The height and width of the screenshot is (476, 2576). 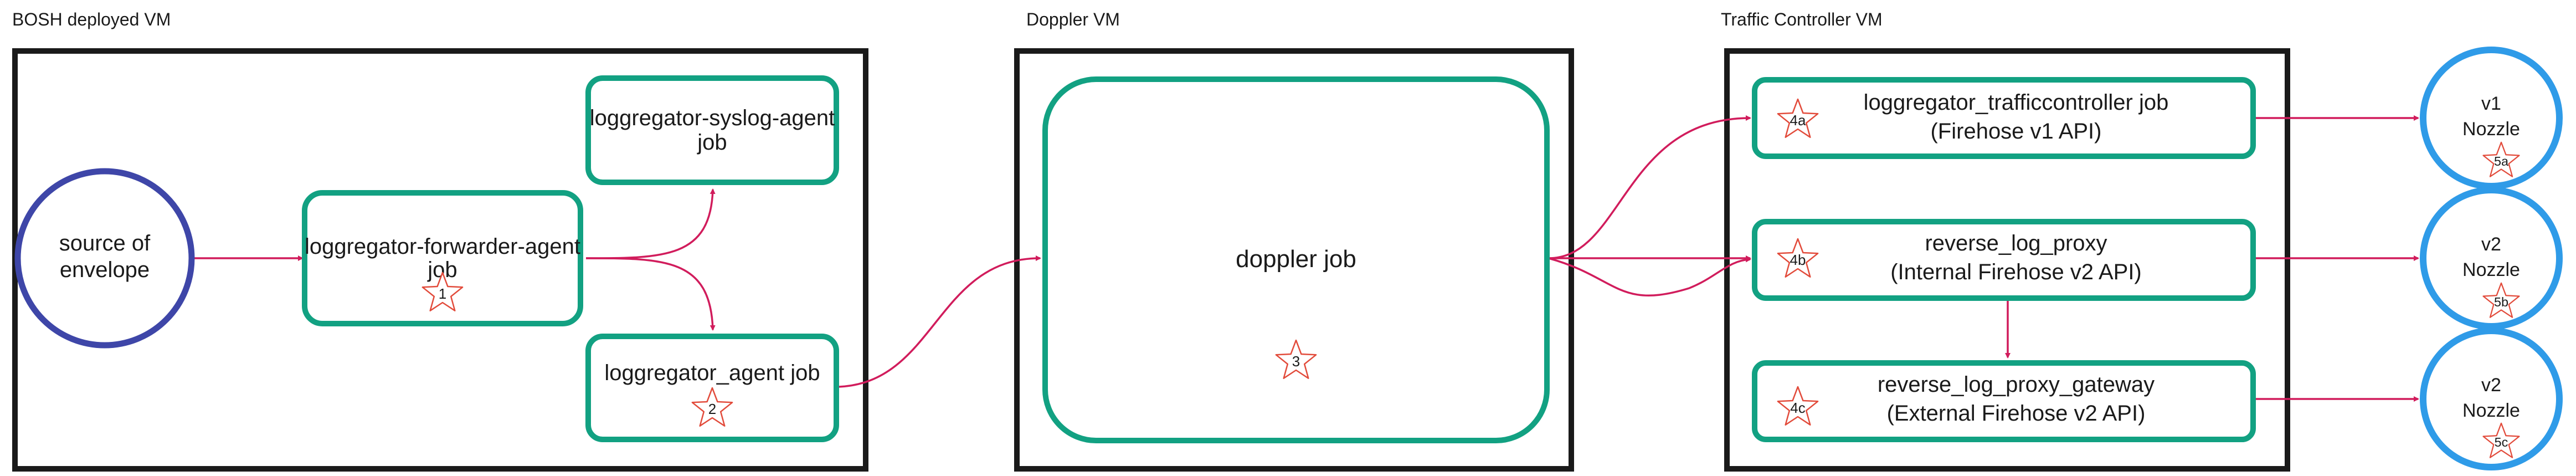 I want to click on nozzle-a-line2: Nozzle, so click(x=2491, y=129).